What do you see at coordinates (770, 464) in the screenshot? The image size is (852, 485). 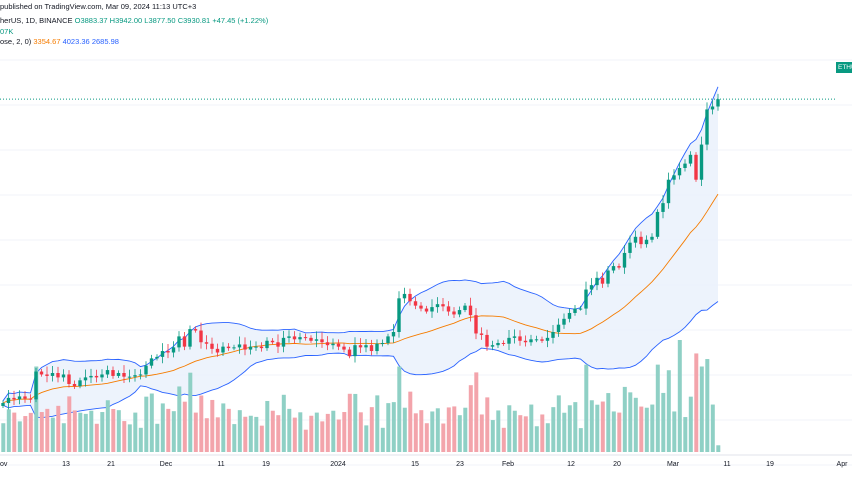 I see `x-axis-label: 19` at bounding box center [770, 464].